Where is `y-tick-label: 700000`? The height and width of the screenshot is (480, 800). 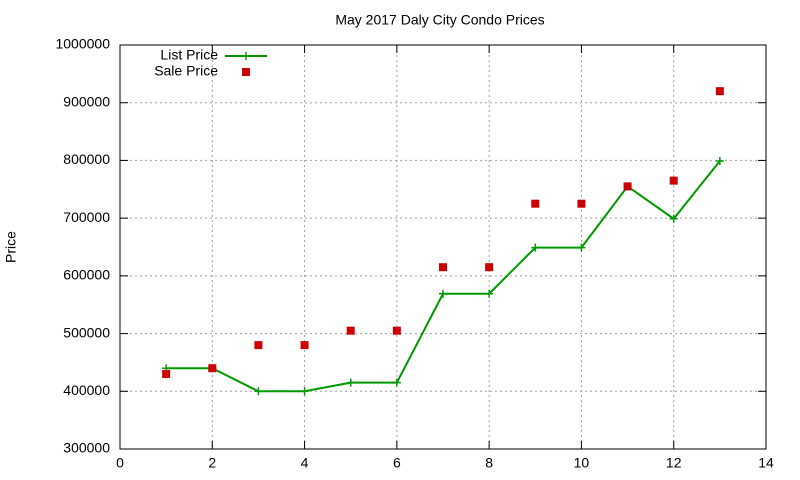 y-tick-label: 700000 is located at coordinates (86, 217).